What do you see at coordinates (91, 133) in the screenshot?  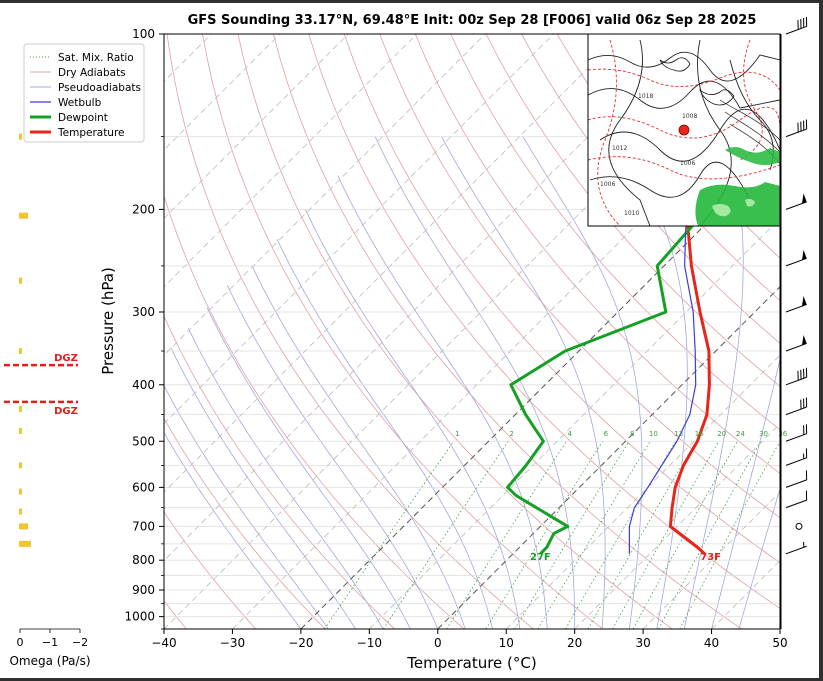 I see `legend-label-temperature: Temperature` at bounding box center [91, 133].